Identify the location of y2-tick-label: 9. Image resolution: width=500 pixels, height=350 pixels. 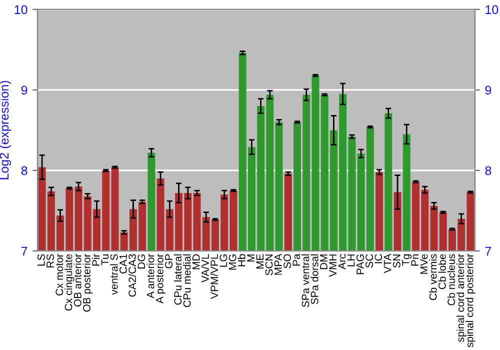
(488, 90).